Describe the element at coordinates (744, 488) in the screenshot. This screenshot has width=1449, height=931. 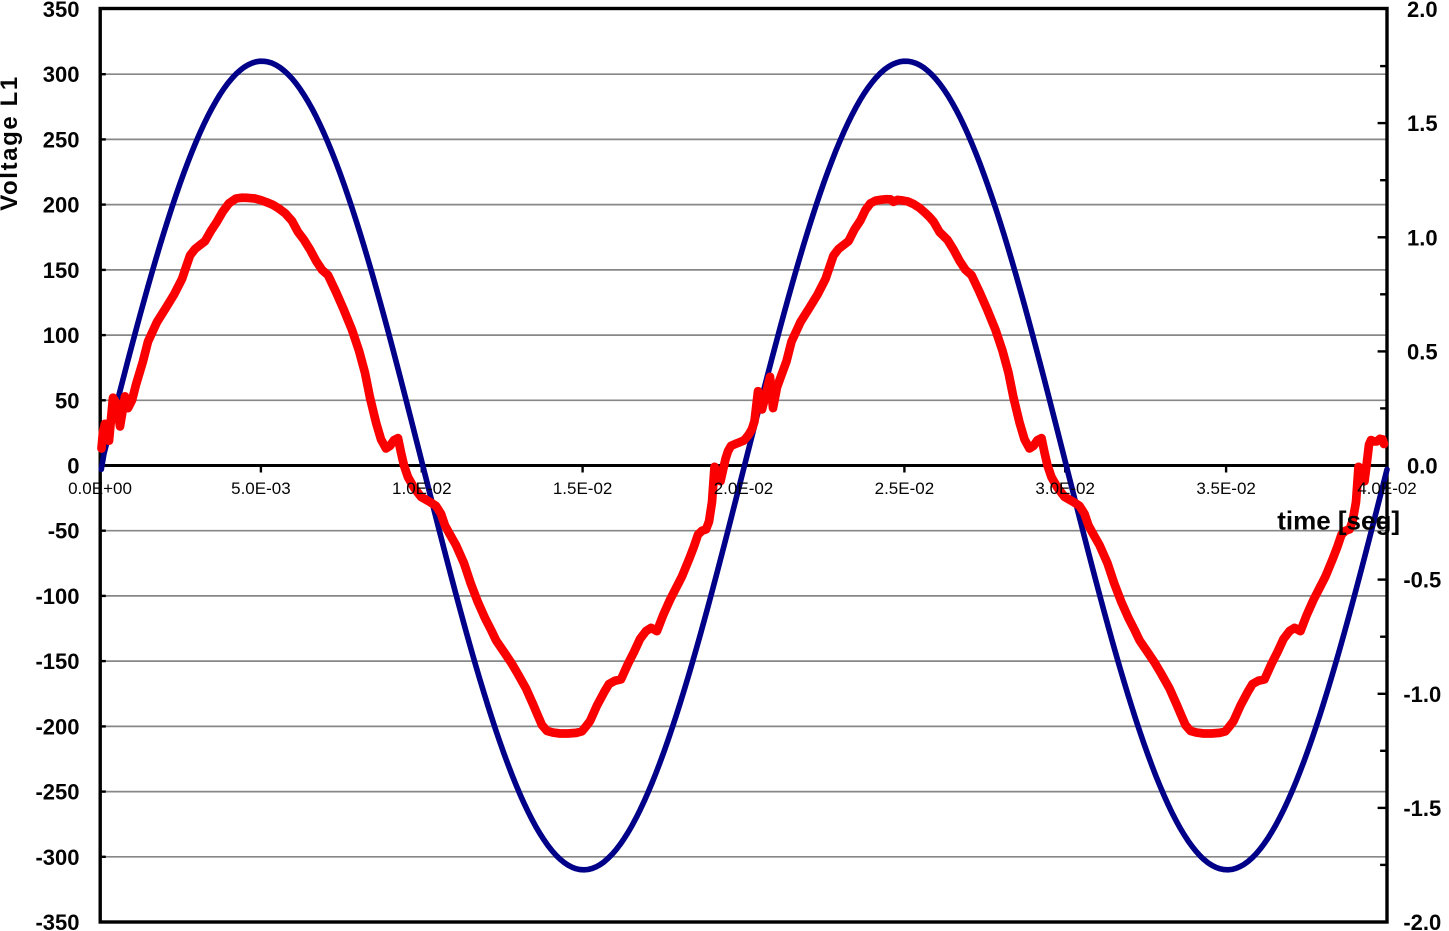
I see `svg-text: 2.0E-02` at that location.